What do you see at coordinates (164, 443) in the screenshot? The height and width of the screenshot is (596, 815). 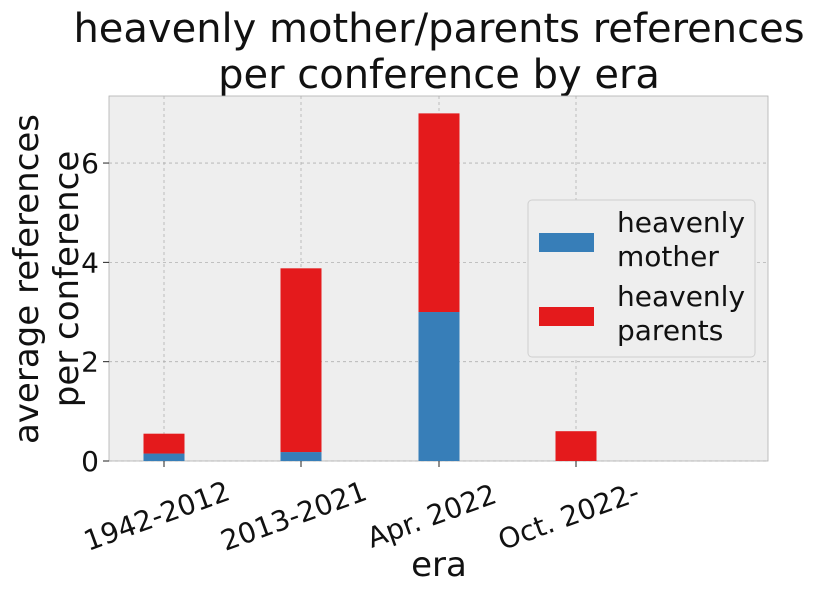 I see `bar-heavenly-parents-1942-2012` at bounding box center [164, 443].